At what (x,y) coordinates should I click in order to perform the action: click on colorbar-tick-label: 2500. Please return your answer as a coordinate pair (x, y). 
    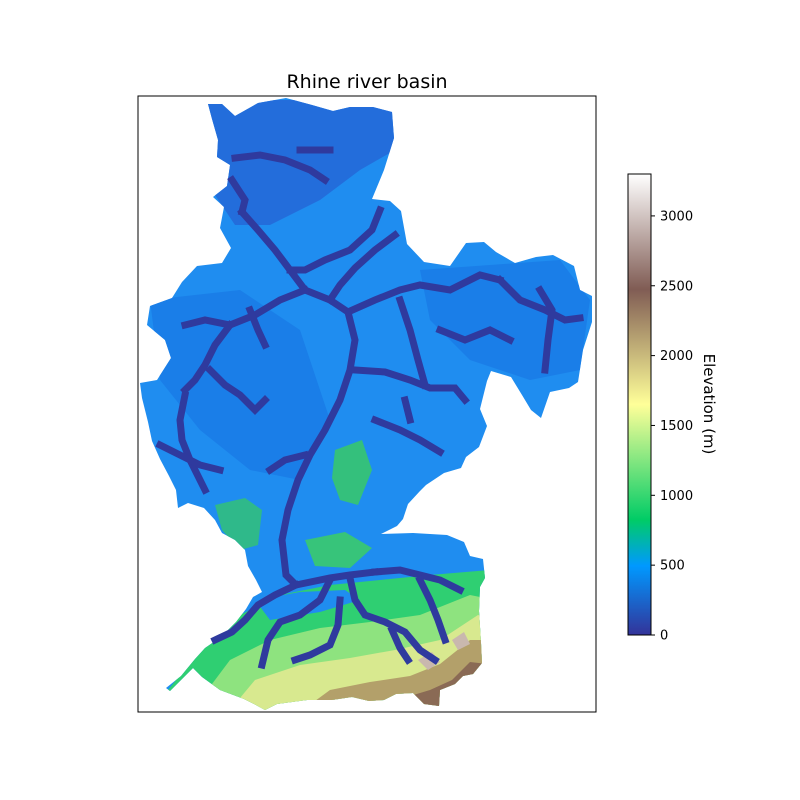
    Looking at the image, I should click on (676, 286).